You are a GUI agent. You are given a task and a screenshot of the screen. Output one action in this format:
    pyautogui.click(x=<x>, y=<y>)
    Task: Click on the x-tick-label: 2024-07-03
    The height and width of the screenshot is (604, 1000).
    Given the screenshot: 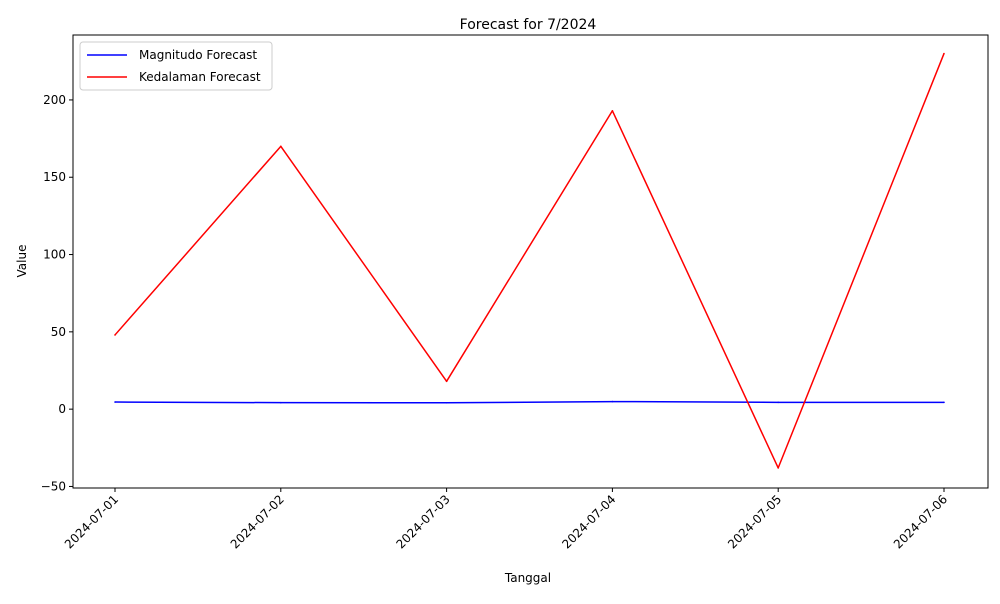 What is the action you would take?
    pyautogui.click(x=423, y=521)
    